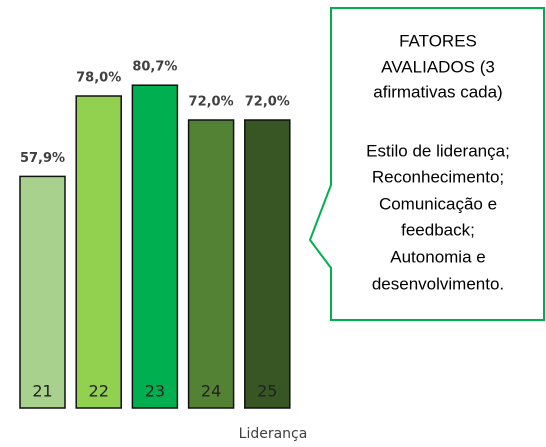  What do you see at coordinates (438, 283) in the screenshot?
I see `callout-text: desenvolvimento.` at bounding box center [438, 283].